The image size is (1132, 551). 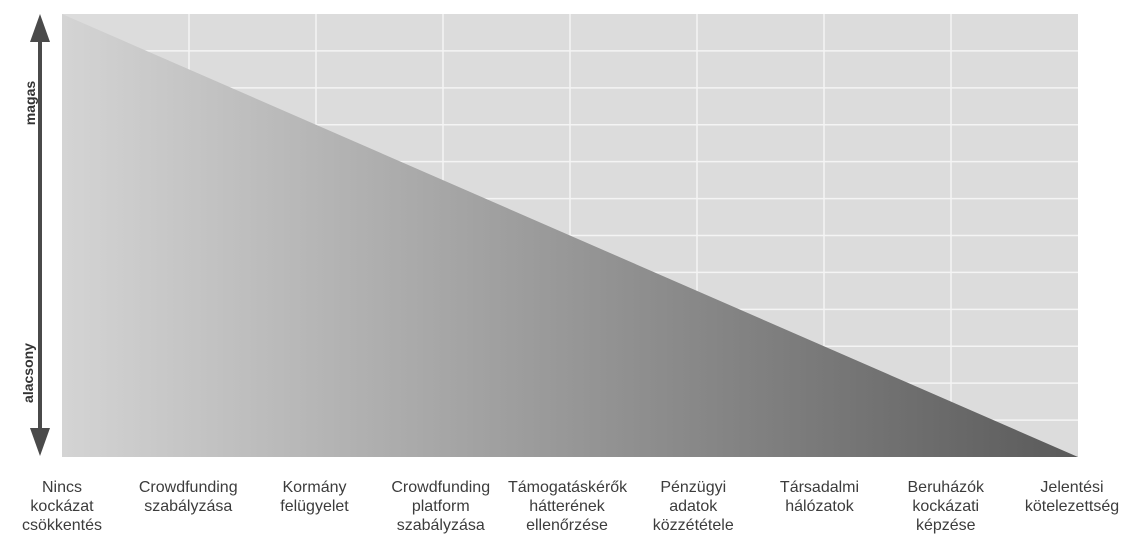 What do you see at coordinates (40, 235) in the screenshot?
I see `vertical-axis-arrow` at bounding box center [40, 235].